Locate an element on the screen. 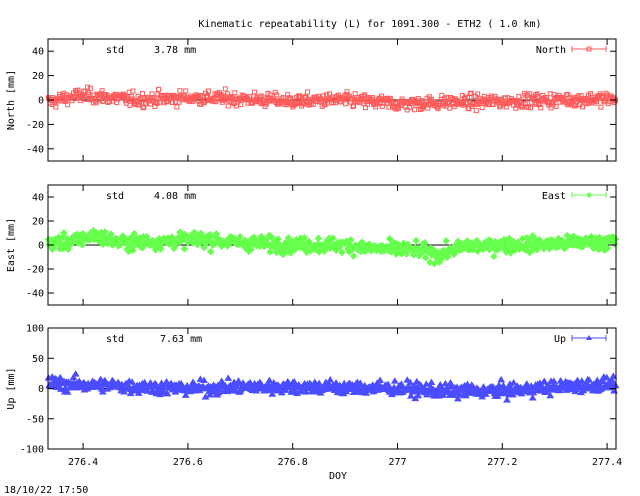  std-value: 4.08 mm is located at coordinates (175, 196).